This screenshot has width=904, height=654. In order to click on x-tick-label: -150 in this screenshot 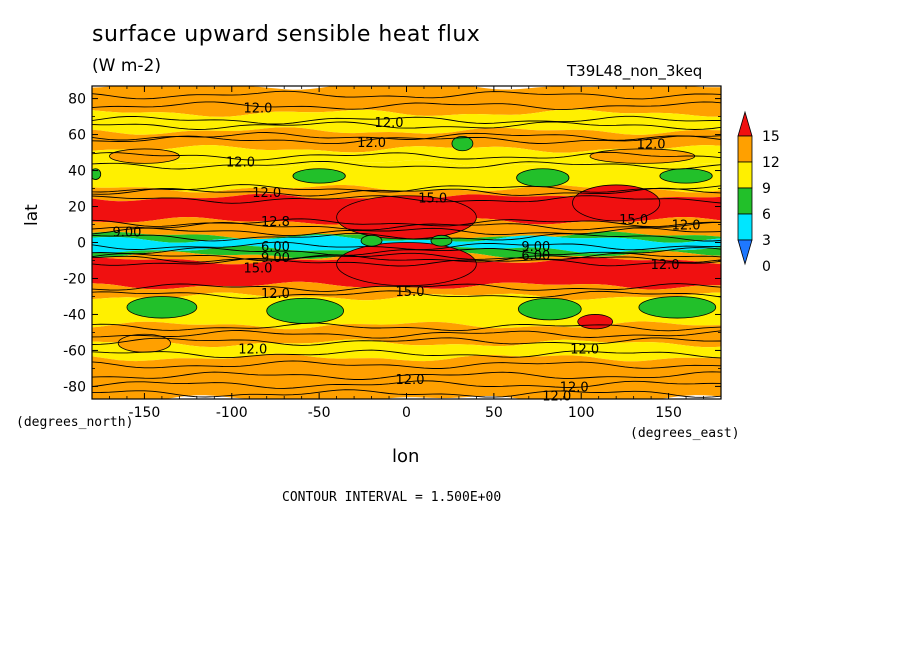, I will do `click(145, 413)`.